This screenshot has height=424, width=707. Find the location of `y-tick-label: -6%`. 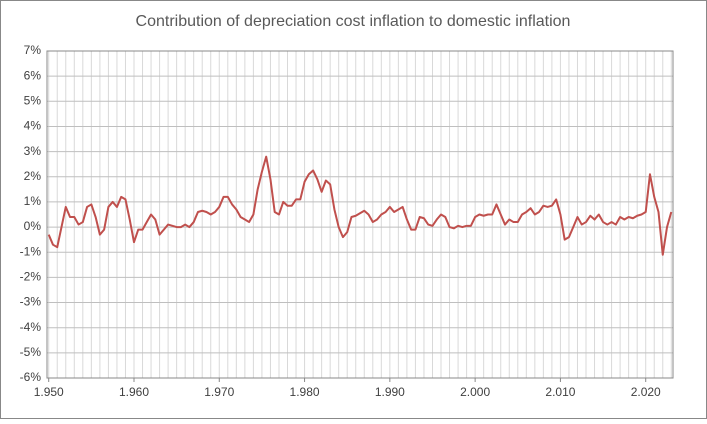

y-tick-label: -6% is located at coordinates (31, 377).